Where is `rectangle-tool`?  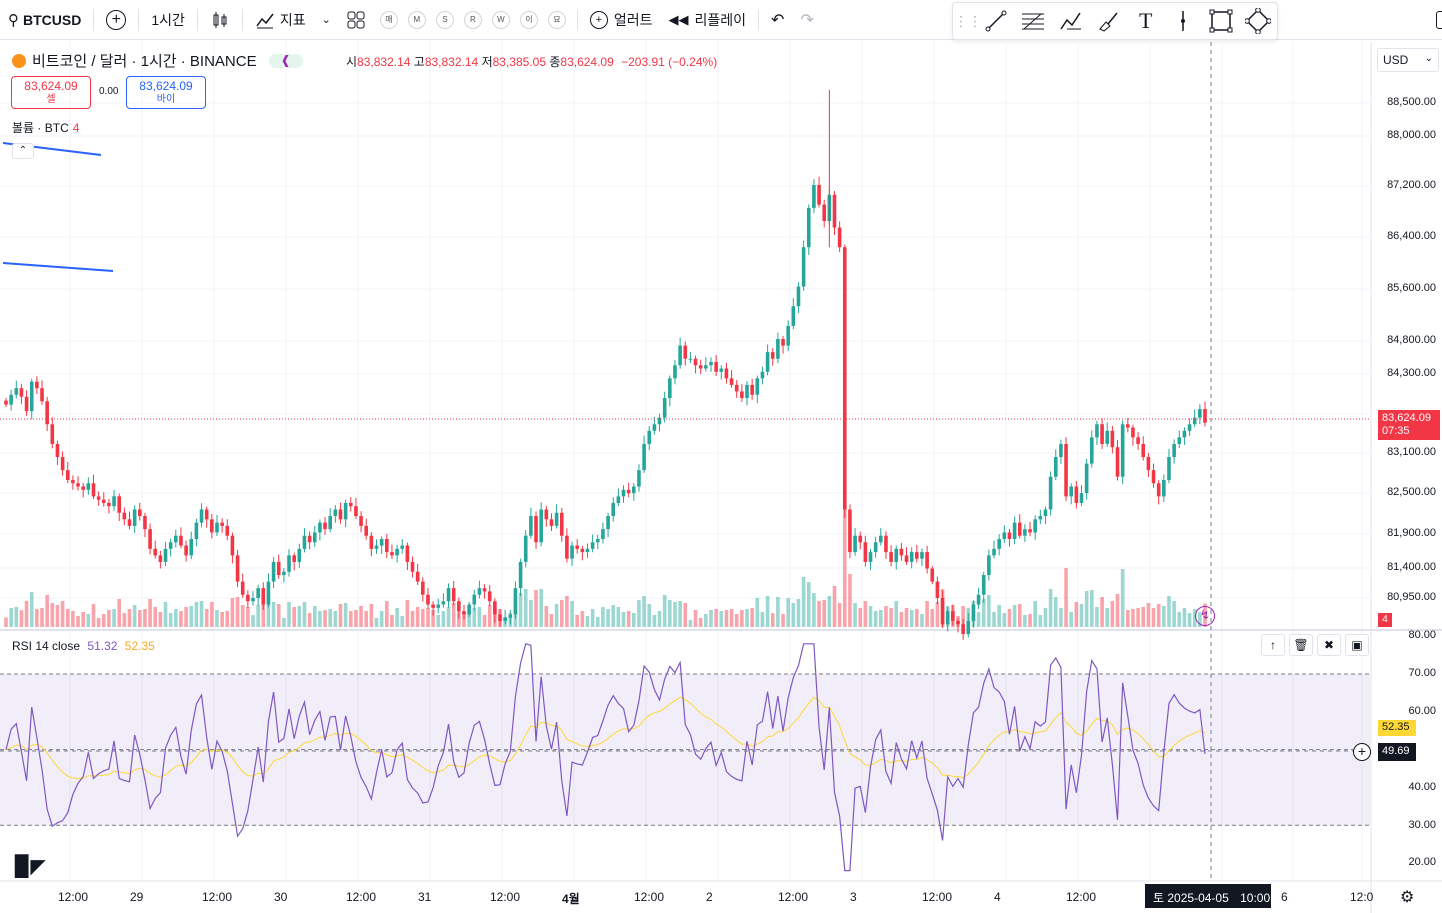
rectangle-tool is located at coordinates (1221, 21).